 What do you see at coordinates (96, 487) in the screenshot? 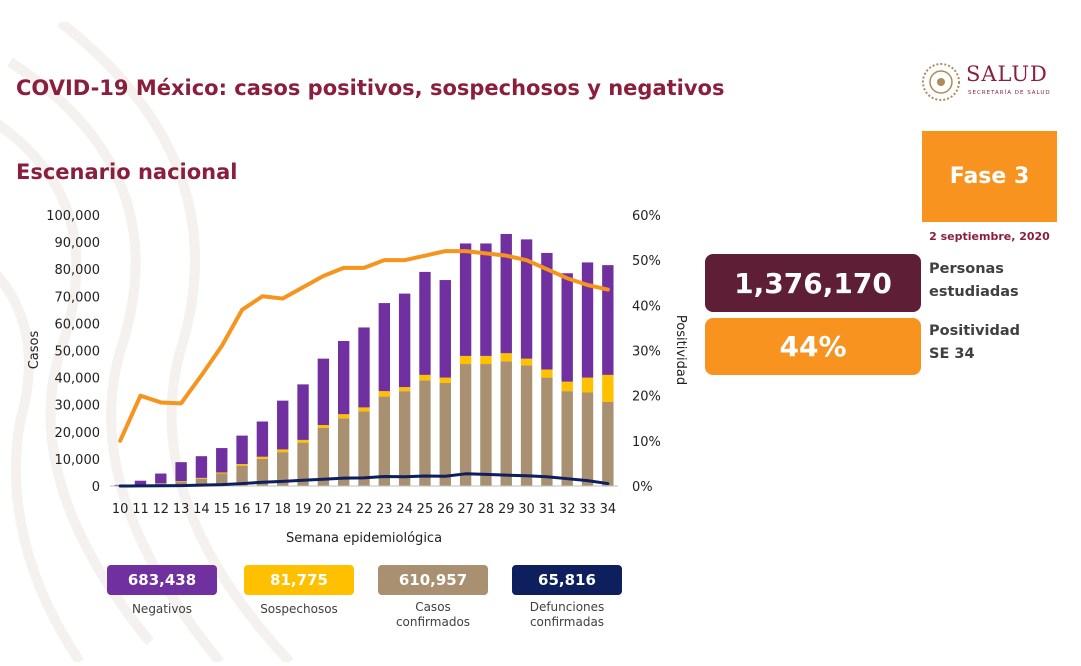
I see `y-tick-label: 0` at bounding box center [96, 487].